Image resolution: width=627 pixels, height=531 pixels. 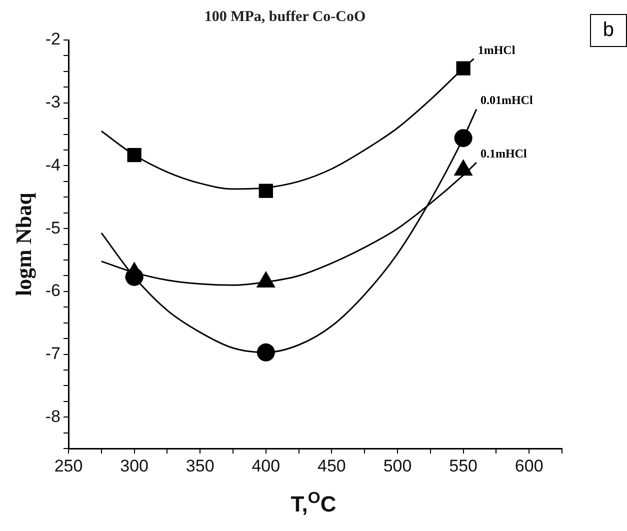 I want to click on x-axis-title: T,$^{O}$C, so click(x=314, y=504).